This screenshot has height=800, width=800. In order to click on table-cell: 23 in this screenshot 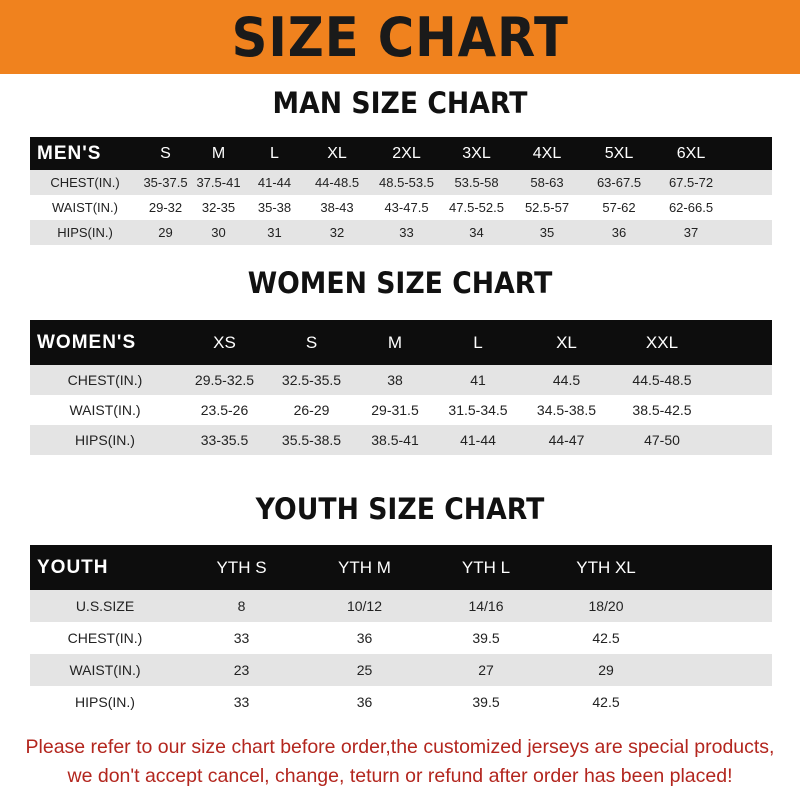, I will do `click(241, 670)`.